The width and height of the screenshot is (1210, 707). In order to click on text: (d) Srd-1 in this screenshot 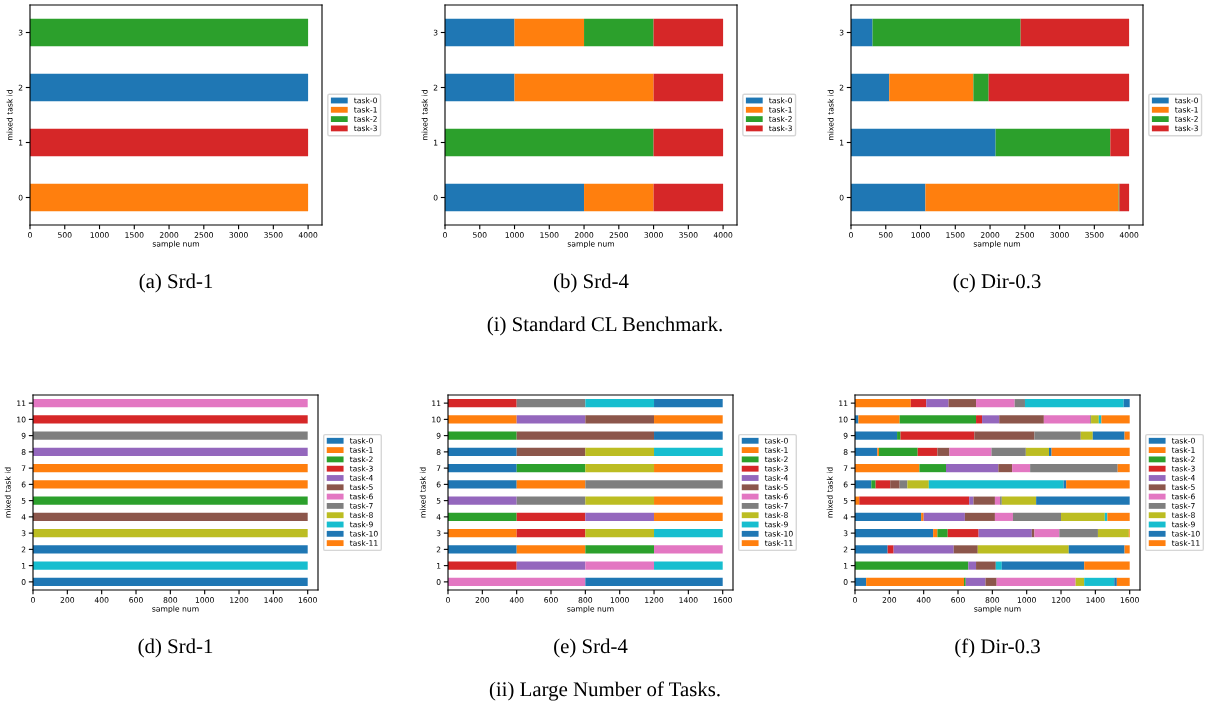, I will do `click(175, 648)`.